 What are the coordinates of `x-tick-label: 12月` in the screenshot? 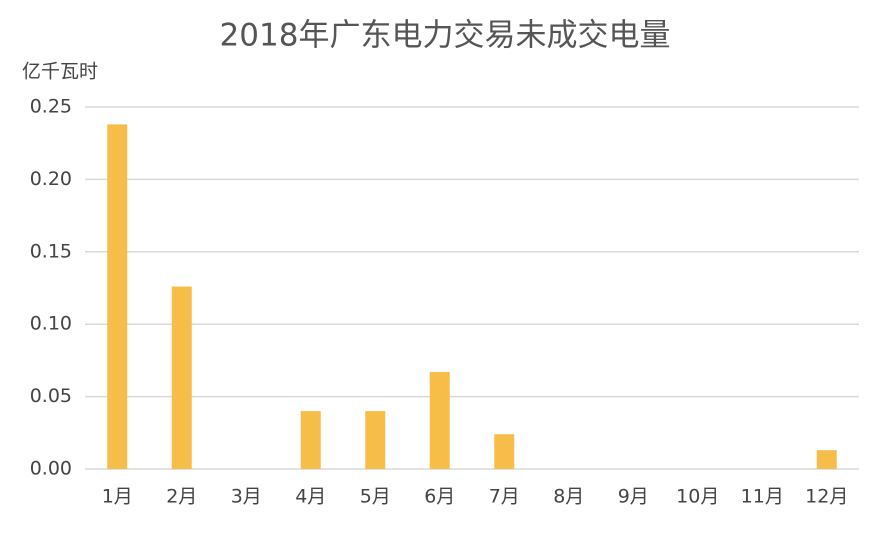 It's located at (826, 497).